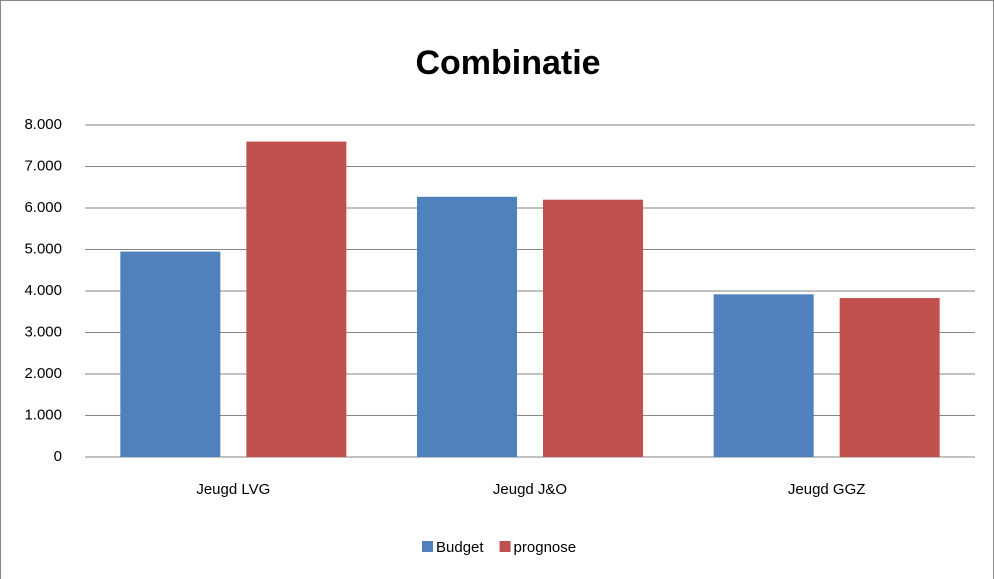  Describe the element at coordinates (43, 414) in the screenshot. I see `y-tick-label: 1.000` at that location.